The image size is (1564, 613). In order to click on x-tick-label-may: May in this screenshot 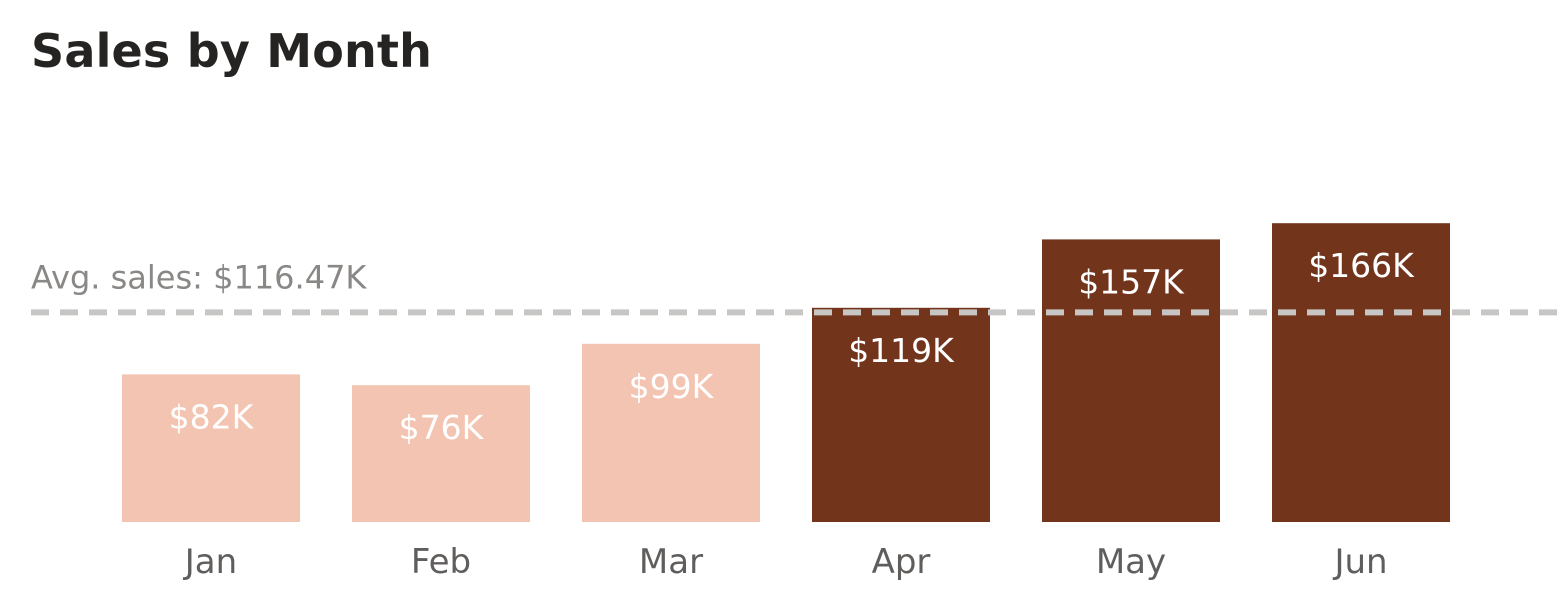, I will do `click(1131, 562)`.